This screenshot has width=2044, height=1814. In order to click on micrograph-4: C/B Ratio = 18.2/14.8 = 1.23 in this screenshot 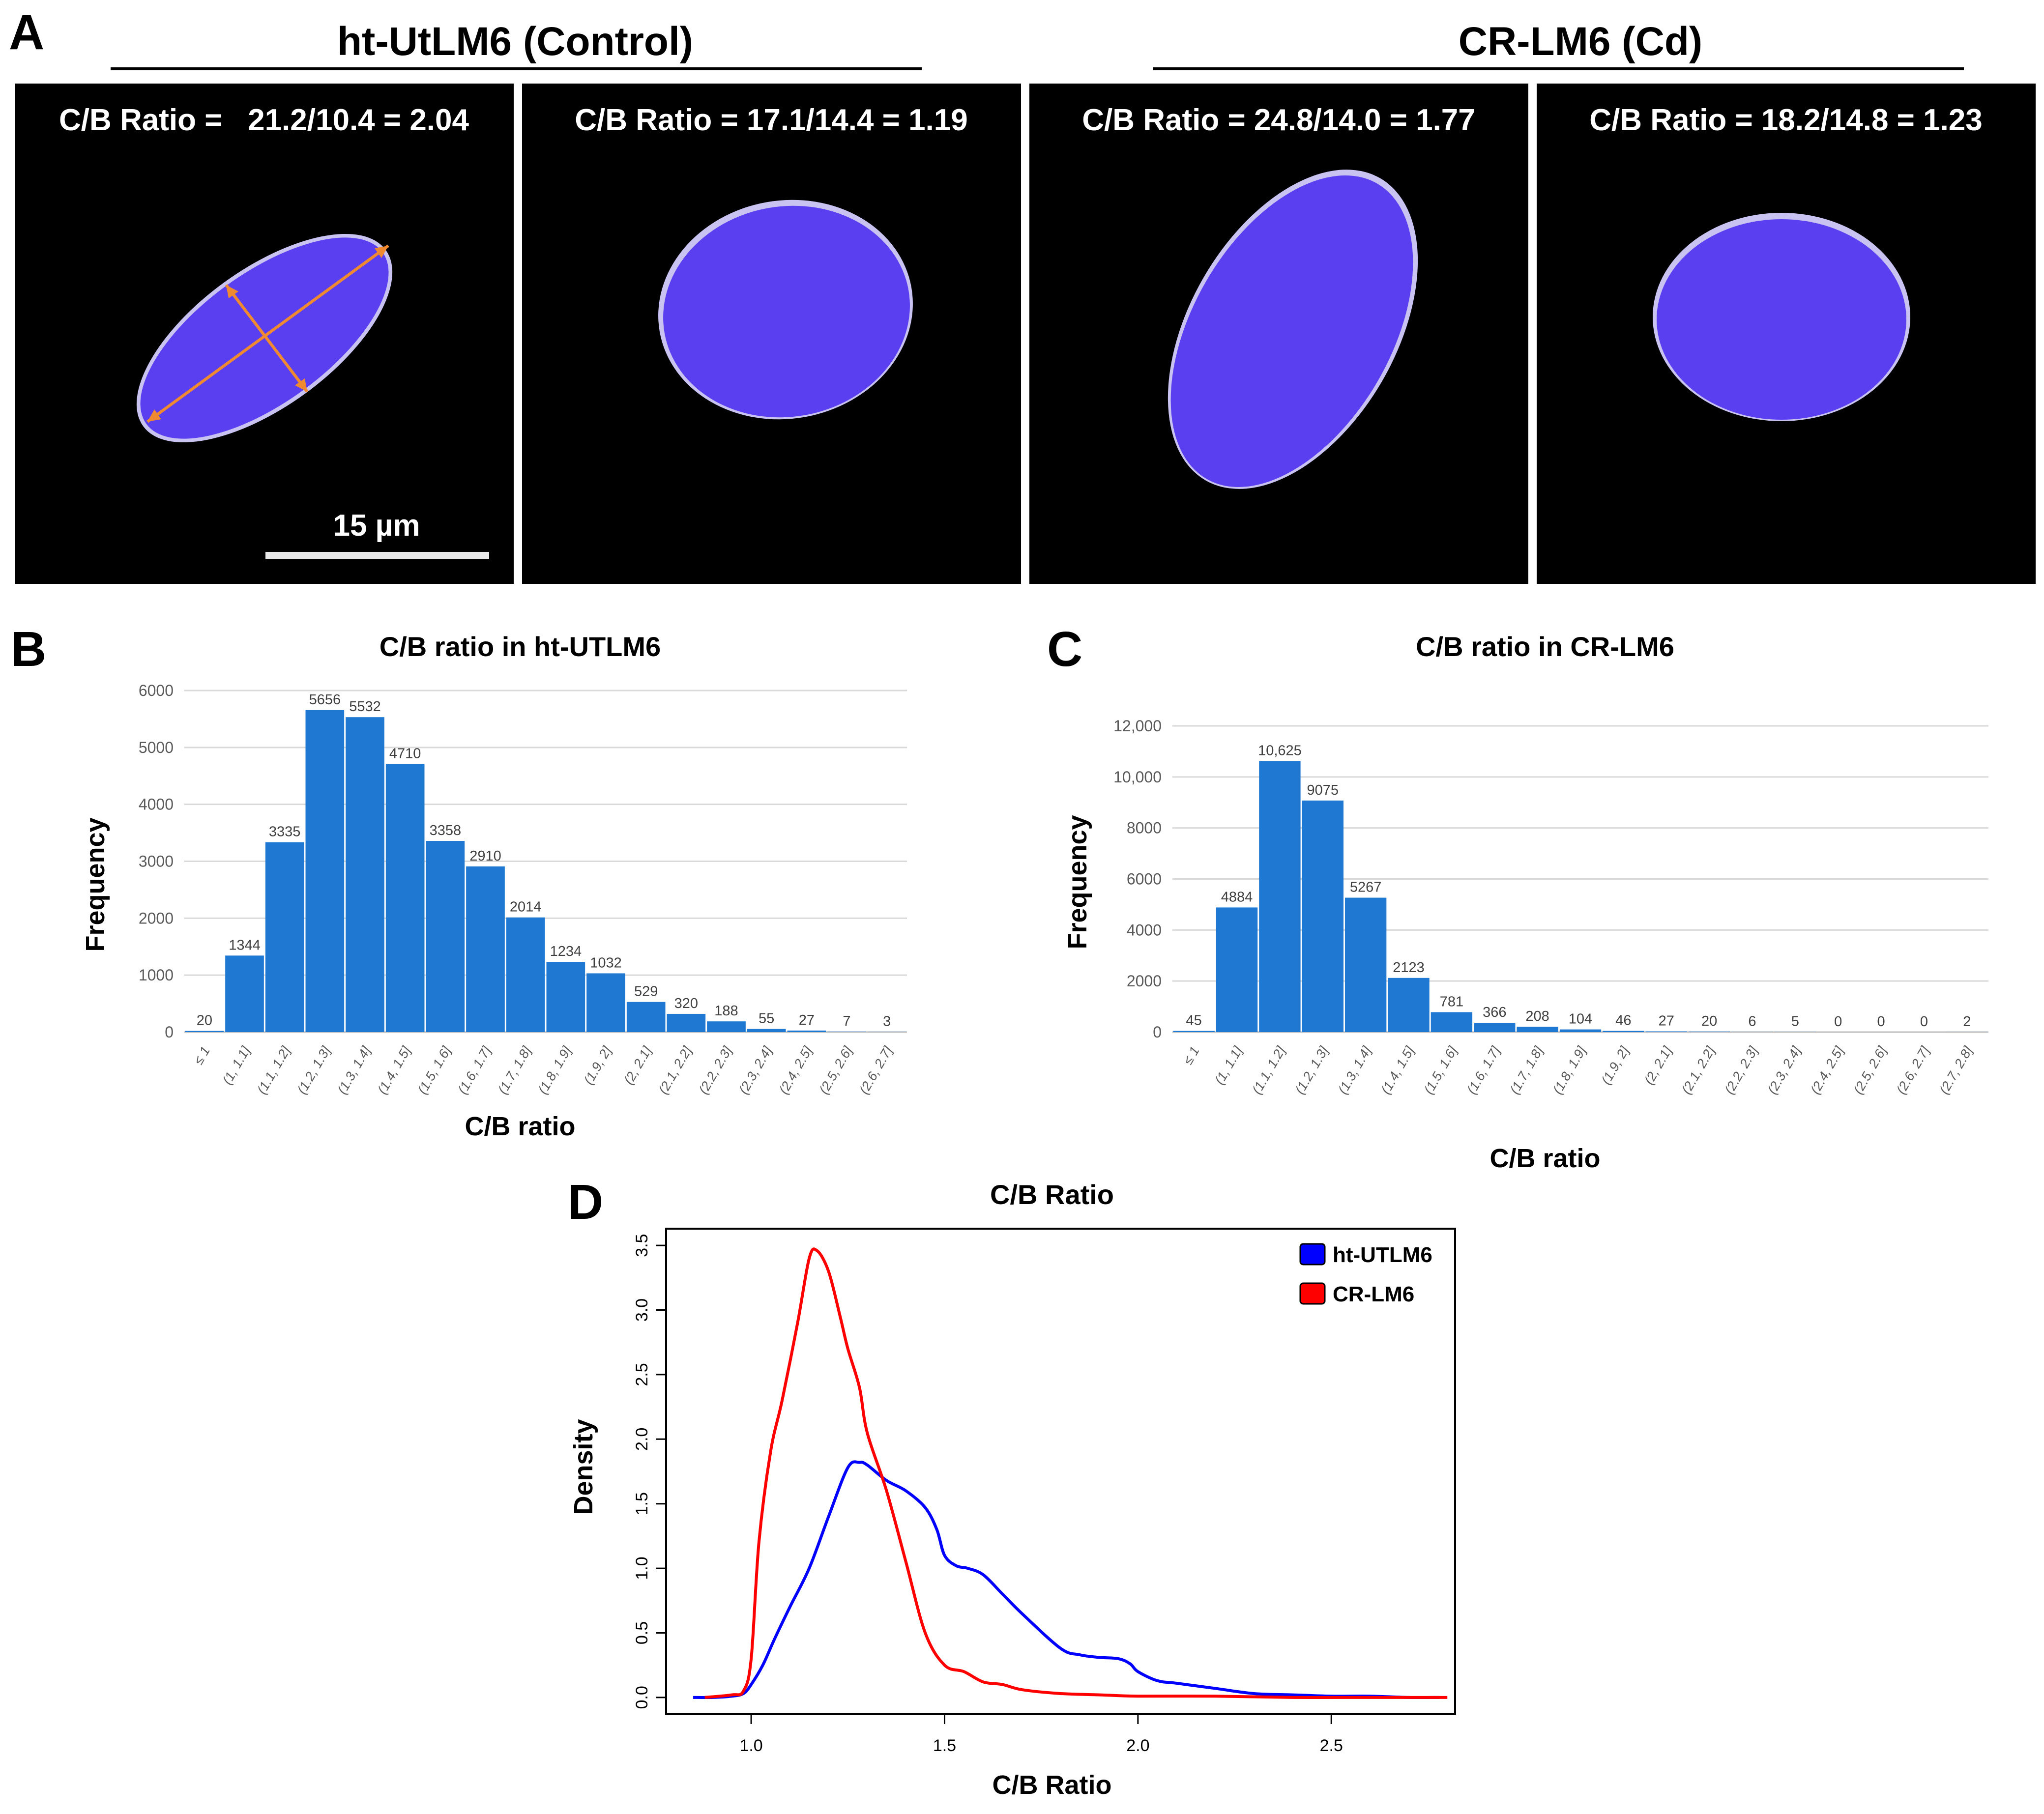, I will do `click(1786, 334)`.